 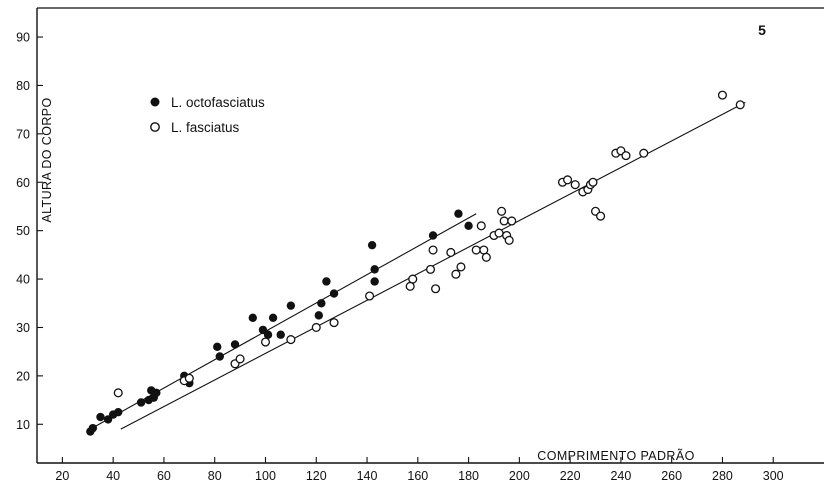 What do you see at coordinates (23, 38) in the screenshot?
I see `y-tick-label: 90` at bounding box center [23, 38].